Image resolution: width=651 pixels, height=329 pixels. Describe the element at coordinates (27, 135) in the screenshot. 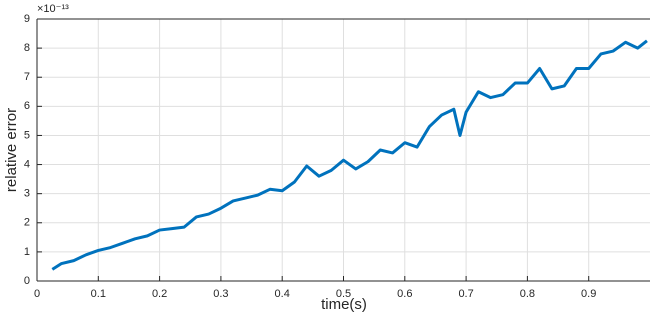

I see `y-tick-label: 5` at that location.